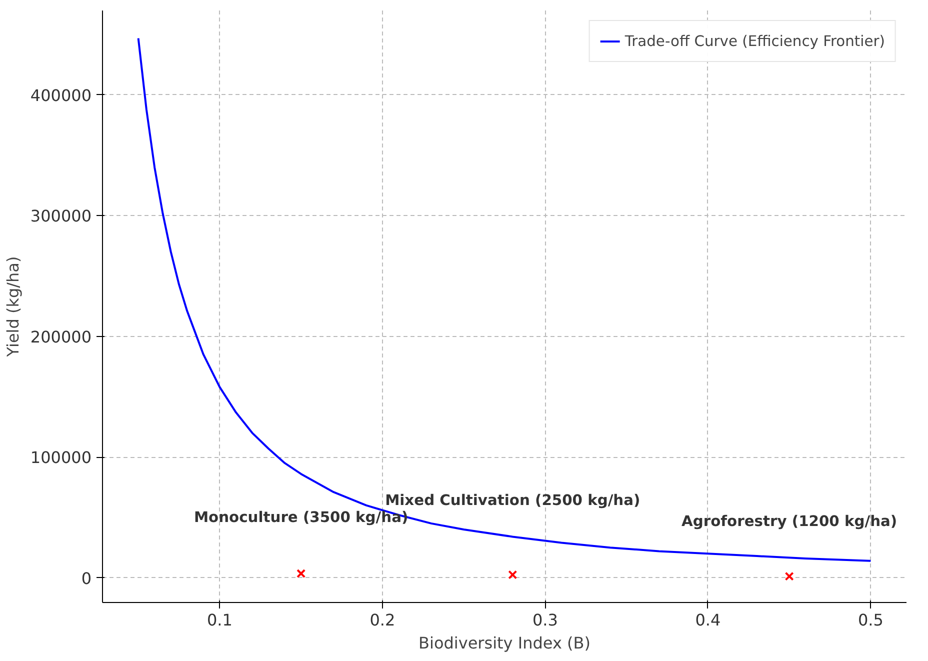  What do you see at coordinates (61, 336) in the screenshot?
I see `y-tick-label: 200000` at bounding box center [61, 336].